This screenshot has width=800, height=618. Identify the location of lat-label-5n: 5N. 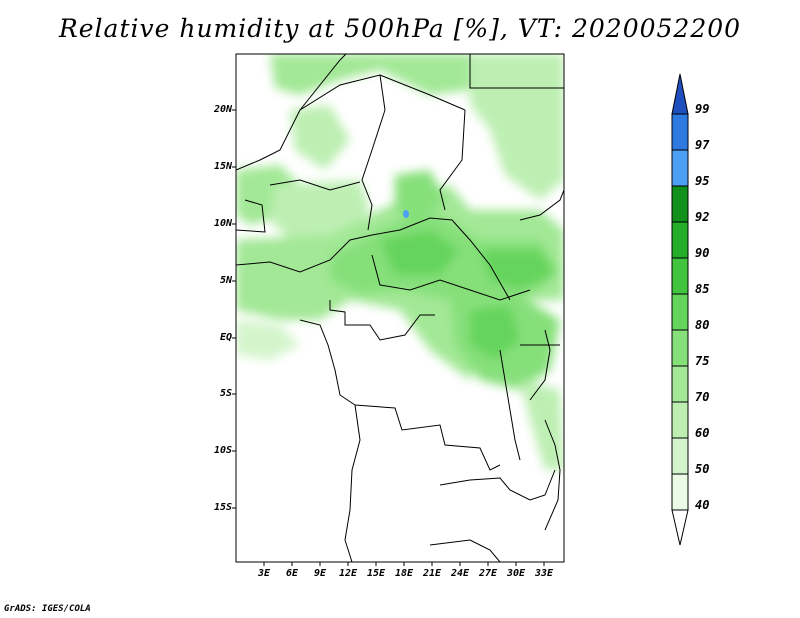
(225, 280).